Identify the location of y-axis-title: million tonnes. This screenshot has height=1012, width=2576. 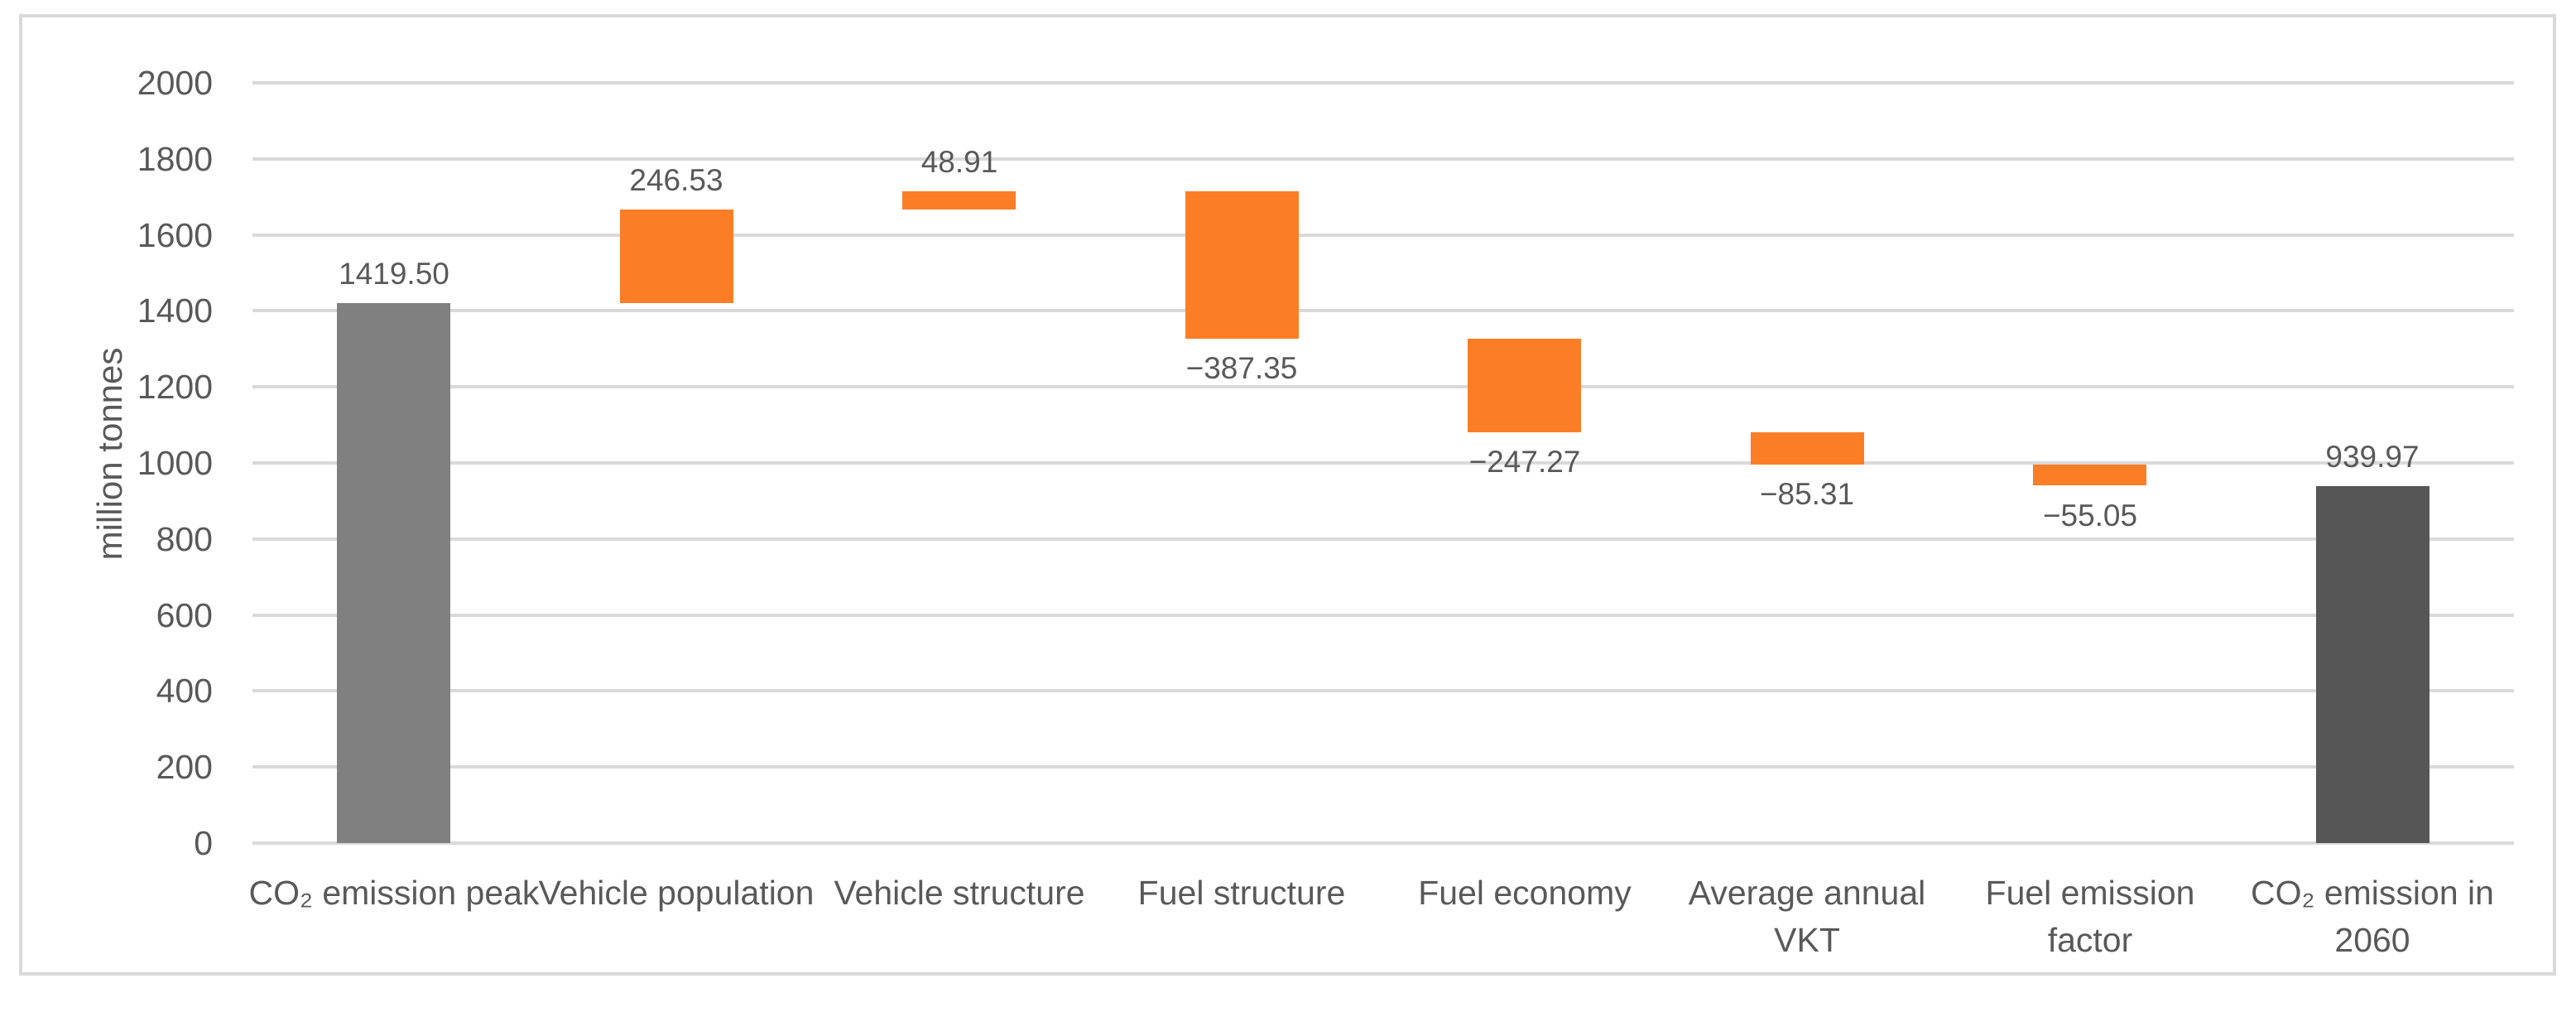
(109, 454).